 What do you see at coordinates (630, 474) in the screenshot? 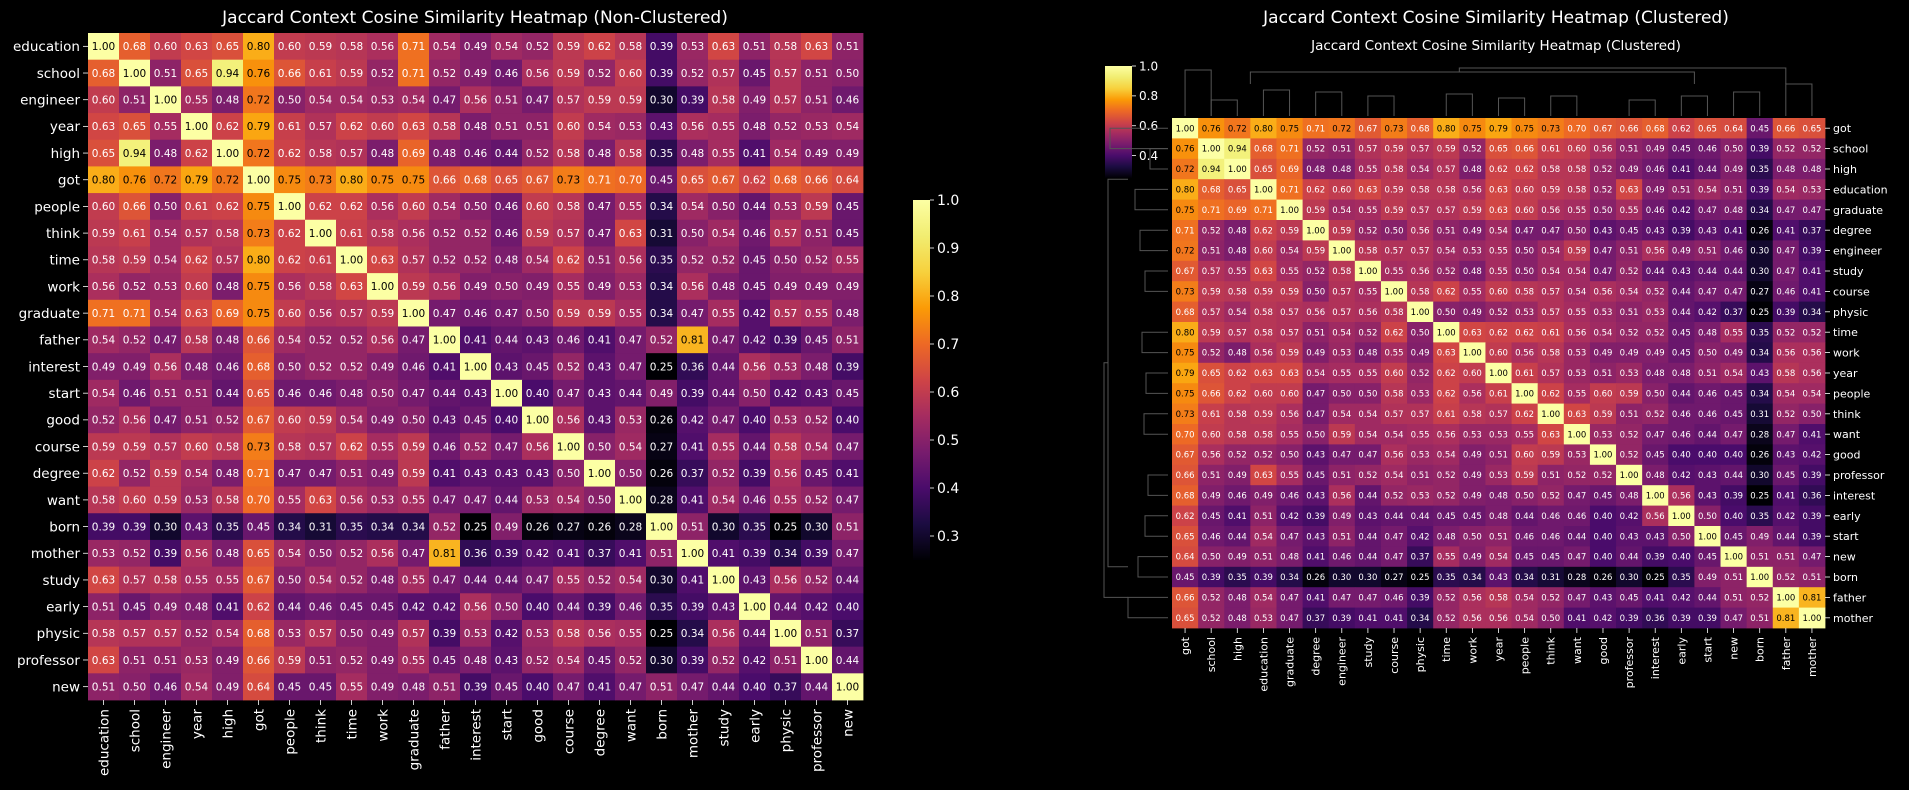
I see `cell-value-label: 0.50` at bounding box center [630, 474].